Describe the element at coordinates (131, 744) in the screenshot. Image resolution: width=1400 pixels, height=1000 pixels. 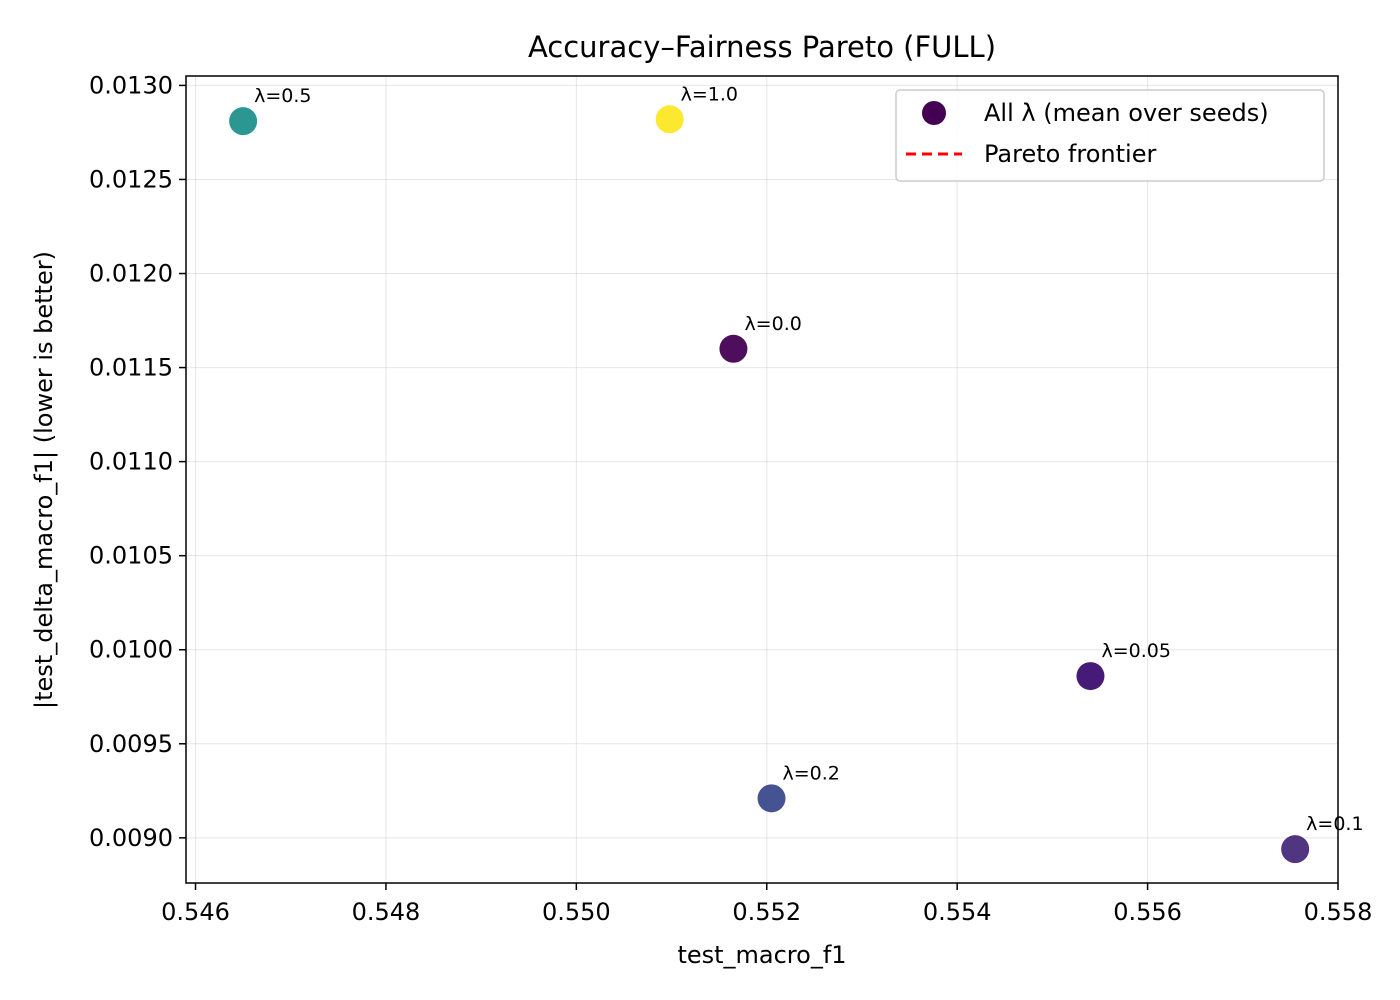
I see `y-tick-label: 0.0095` at that location.